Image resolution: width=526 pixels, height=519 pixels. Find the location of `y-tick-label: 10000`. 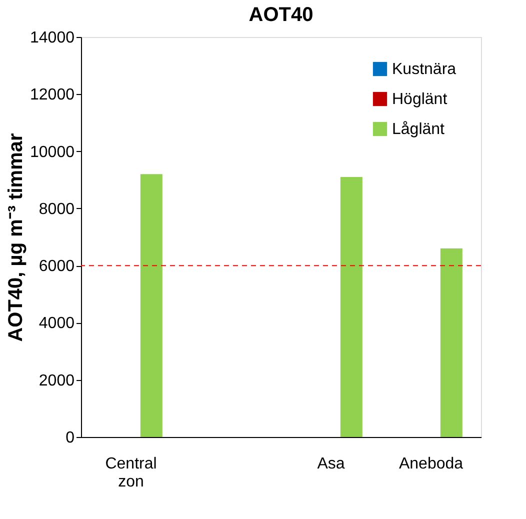

y-tick-label: 10000 is located at coordinates (52, 152).